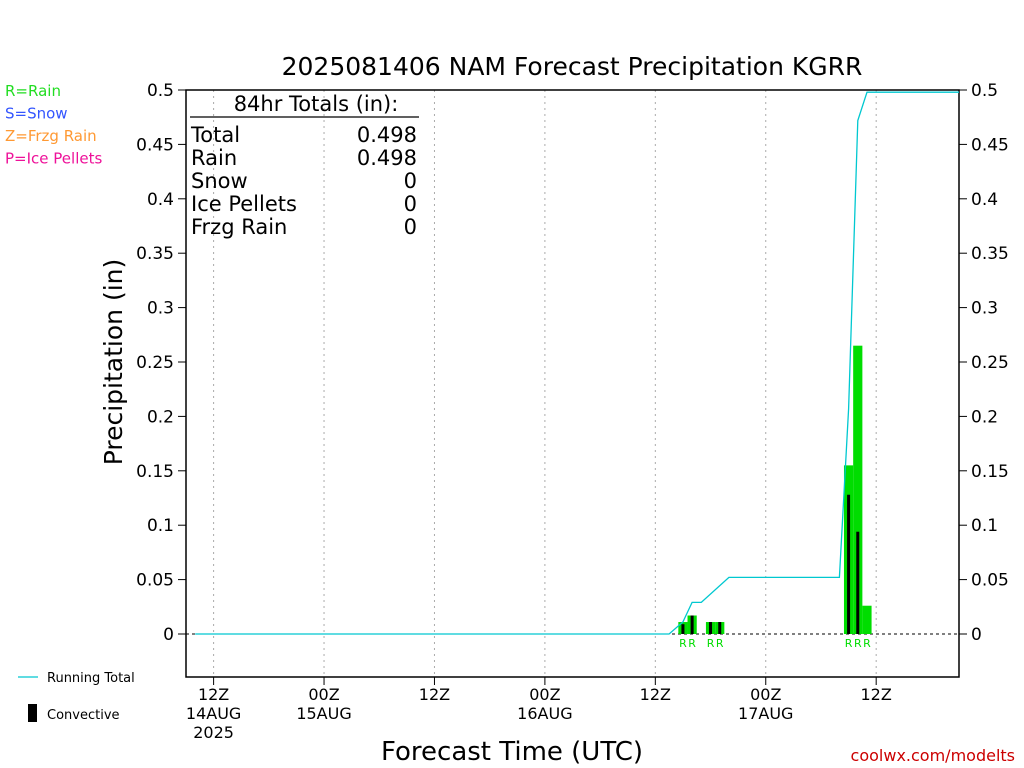 The width and height of the screenshot is (1024, 768). What do you see at coordinates (984, 526) in the screenshot?
I see `y-tick-label-right: 0.1` at bounding box center [984, 526].